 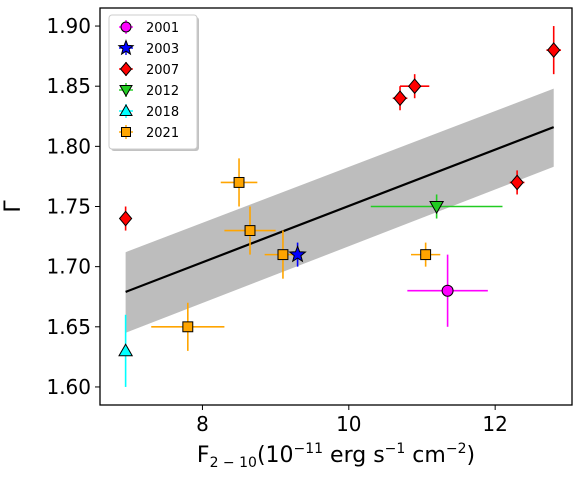 I want to click on x-label-sub: 2 − 10, so click(x=233, y=463).